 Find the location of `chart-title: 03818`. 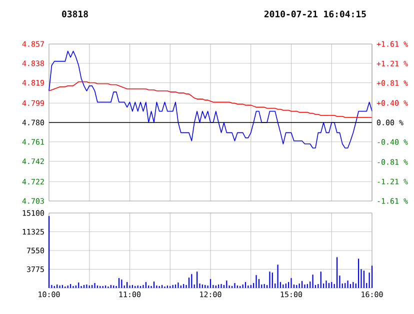

chart-title: 03818 is located at coordinates (75, 14).